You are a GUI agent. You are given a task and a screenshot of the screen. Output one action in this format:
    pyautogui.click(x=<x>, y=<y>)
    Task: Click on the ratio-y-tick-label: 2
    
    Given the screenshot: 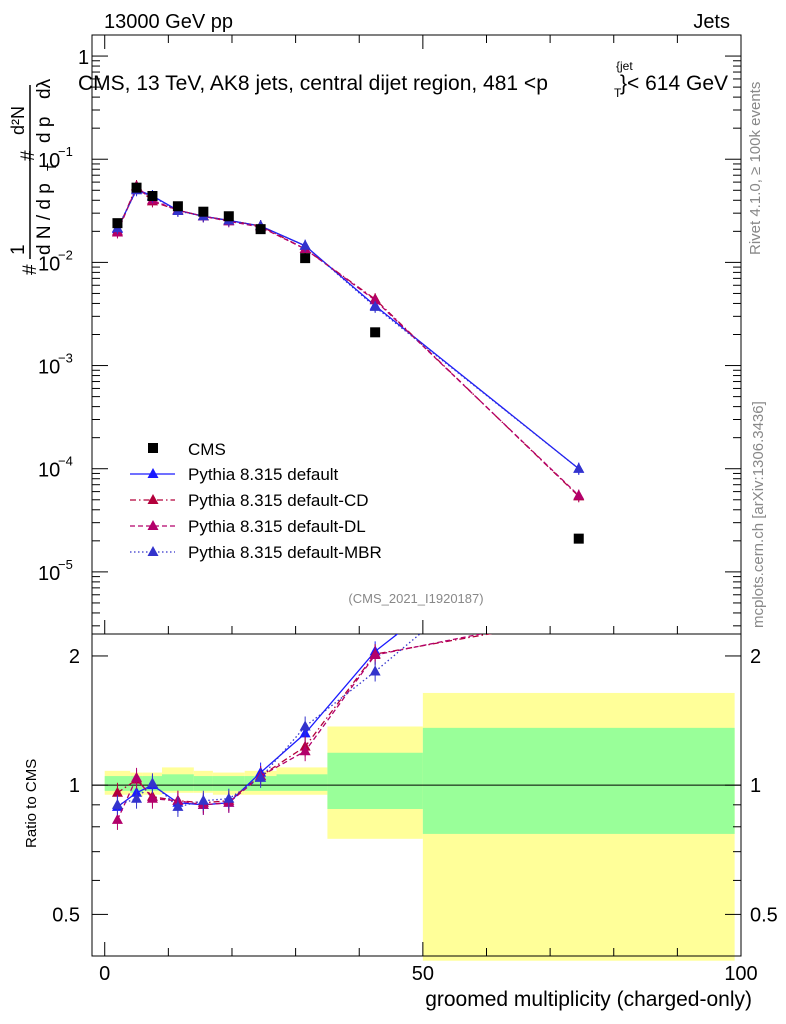 What is the action you would take?
    pyautogui.click(x=74, y=657)
    